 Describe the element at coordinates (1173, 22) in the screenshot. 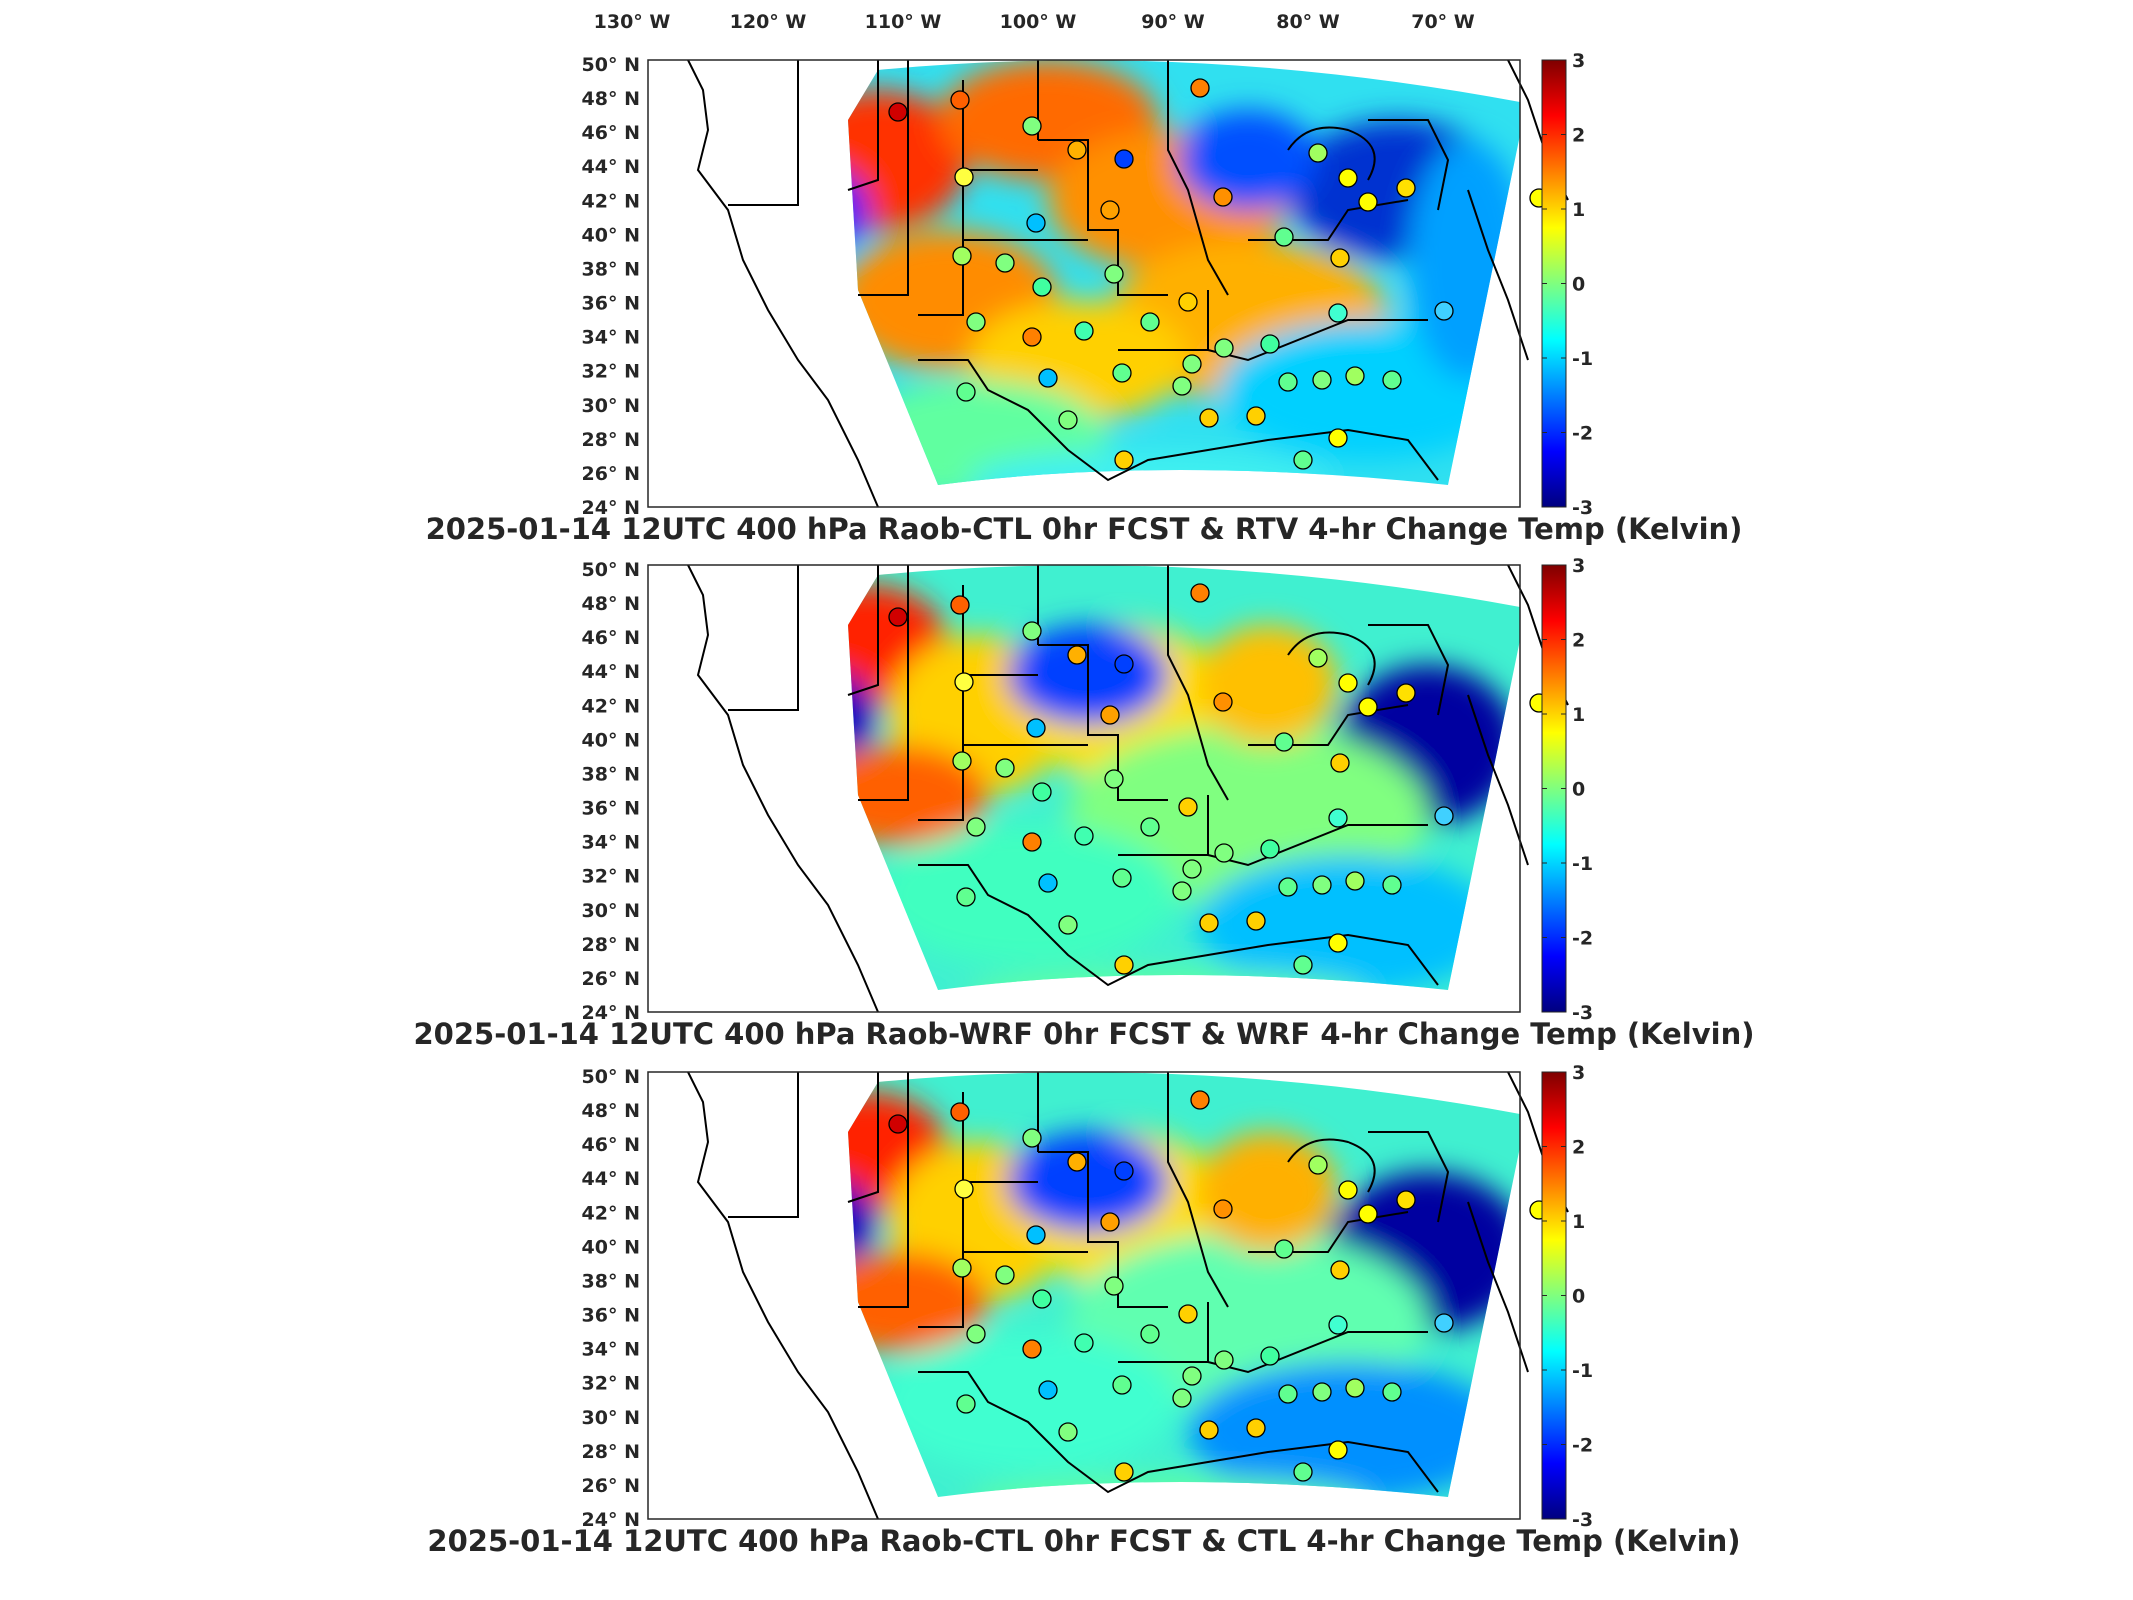

I see `lon-label: 90° W` at that location.